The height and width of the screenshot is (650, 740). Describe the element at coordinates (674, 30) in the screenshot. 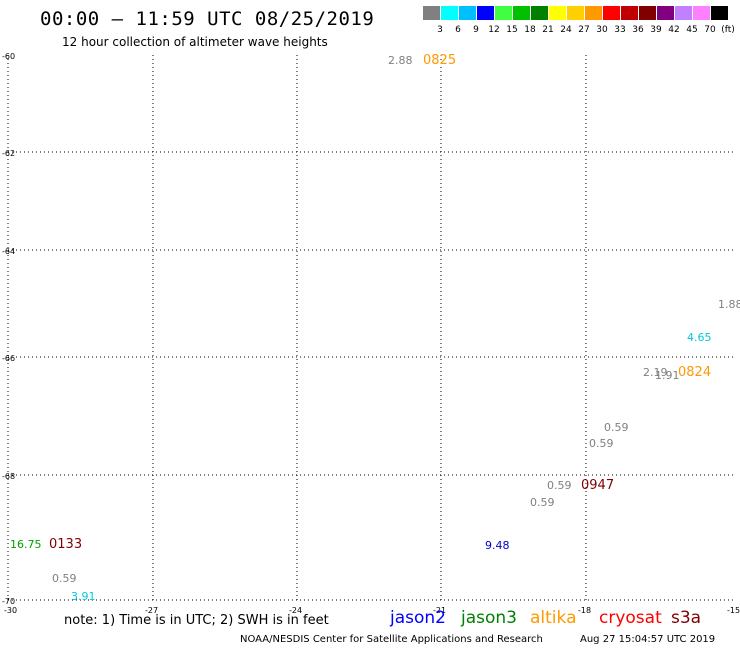

I see `scale-tick-label: 42` at that location.